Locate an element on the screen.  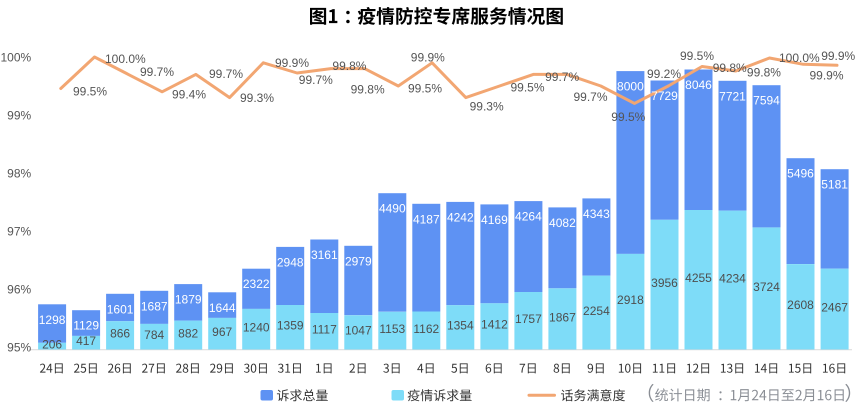
svg-text: 96% is located at coordinates (19, 289).